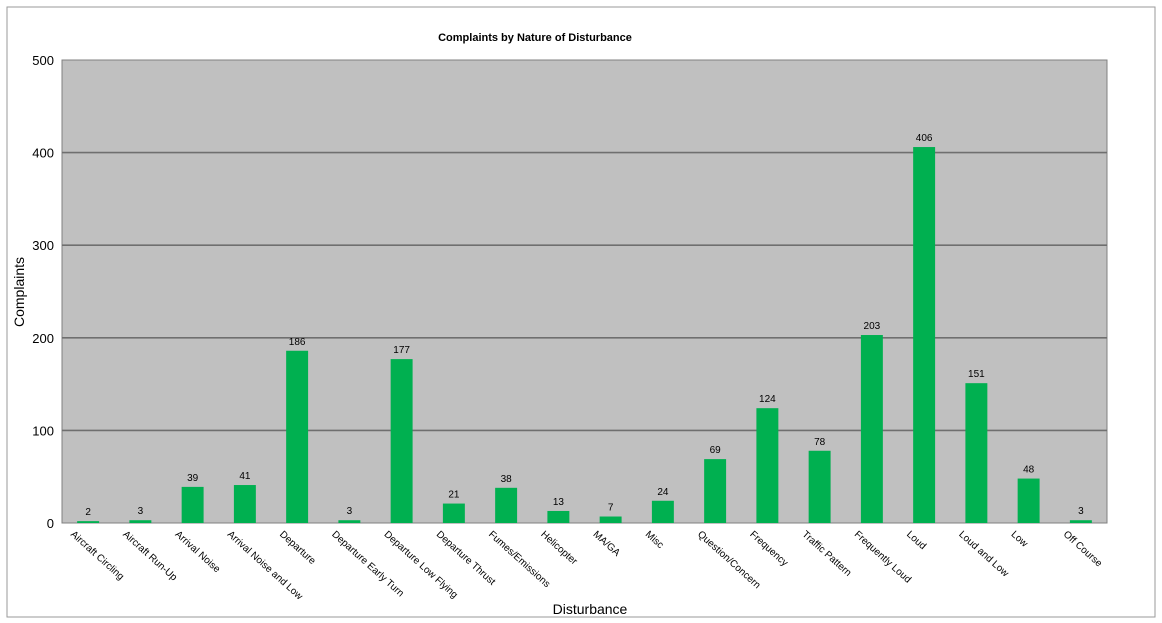 This screenshot has height=623, width=1162. I want to click on y-tick-label: 300, so click(43, 245).